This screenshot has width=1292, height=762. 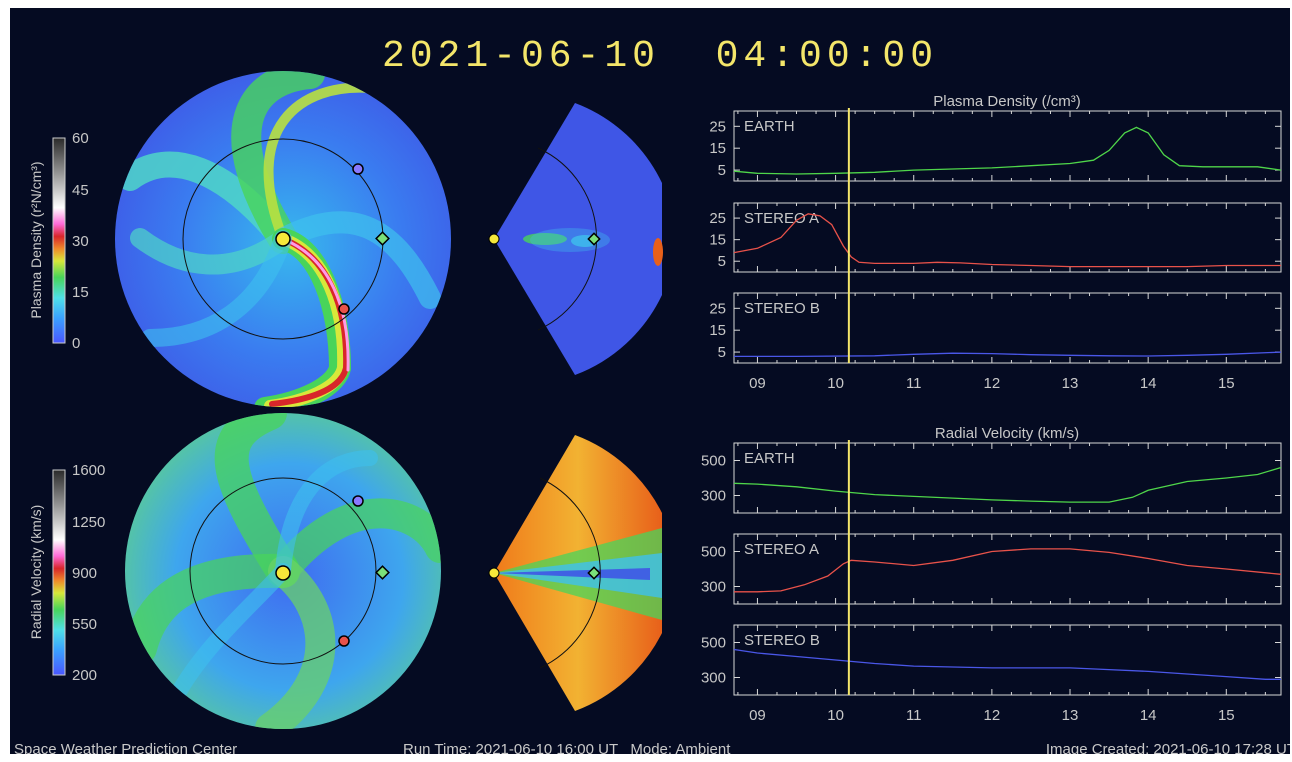 What do you see at coordinates (84, 573) in the screenshot?
I see `velocity-colorbar-tick: 900` at bounding box center [84, 573].